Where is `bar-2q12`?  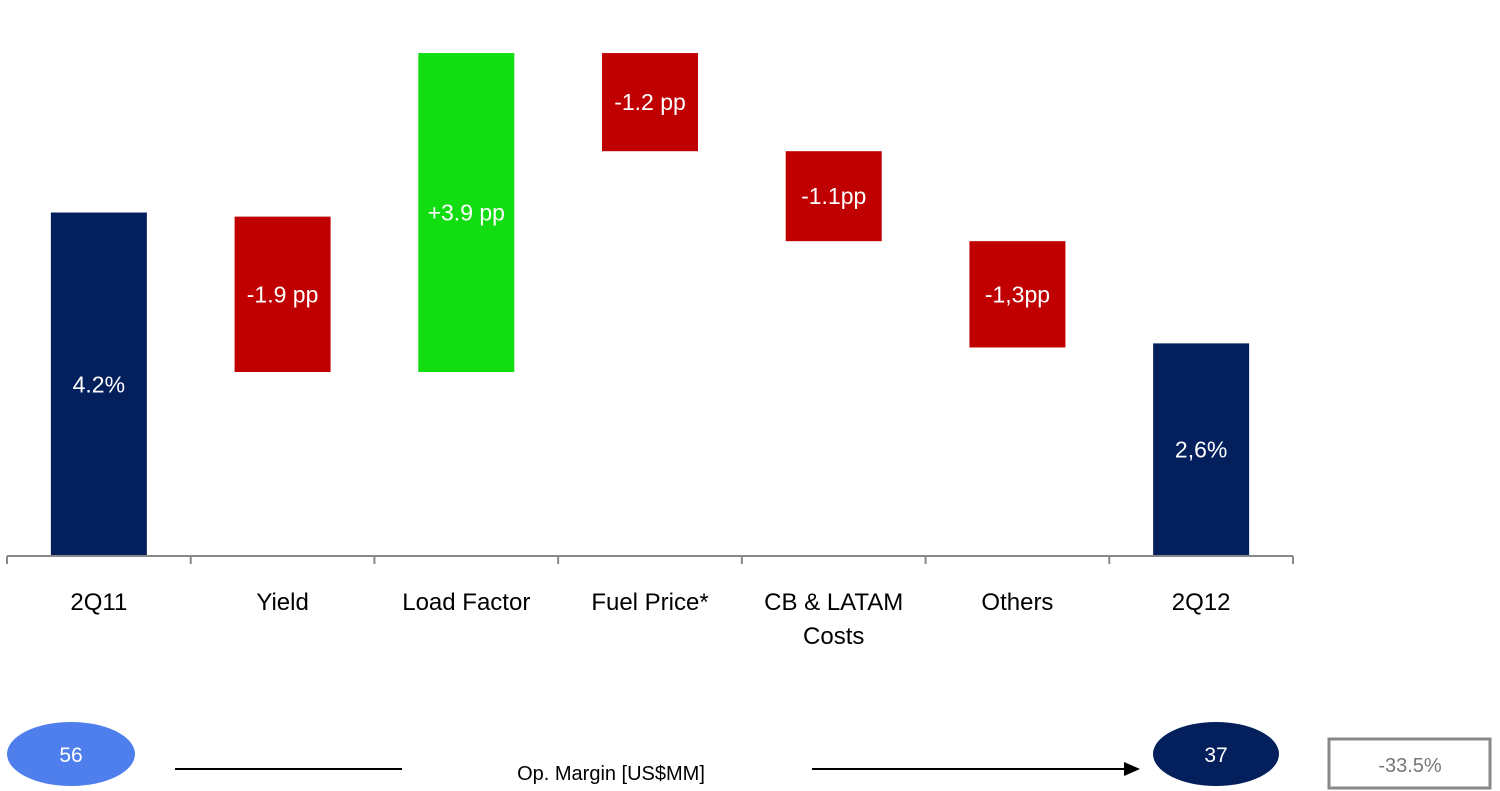 bar-2q12 is located at coordinates (1201, 449).